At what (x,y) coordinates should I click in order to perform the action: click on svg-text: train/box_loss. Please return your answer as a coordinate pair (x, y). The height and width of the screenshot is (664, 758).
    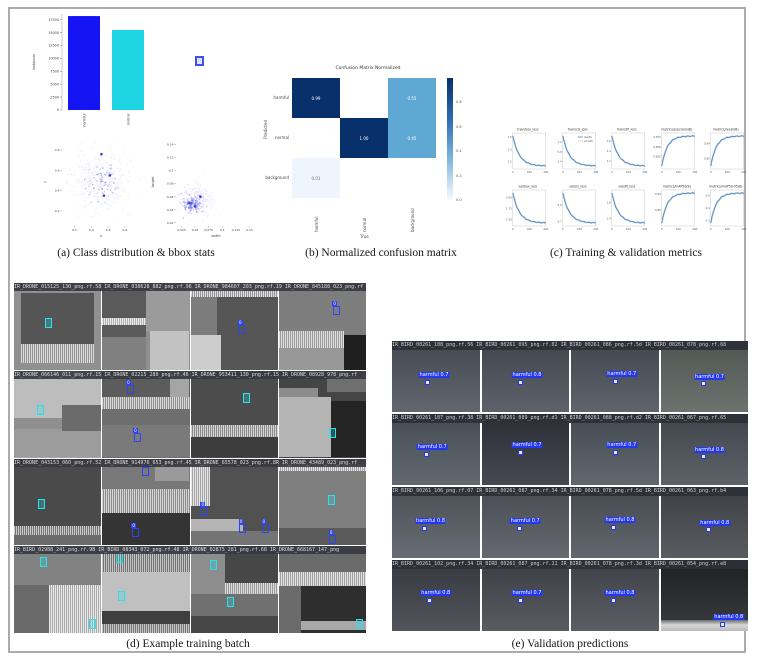
    Looking at the image, I should click on (528, 130).